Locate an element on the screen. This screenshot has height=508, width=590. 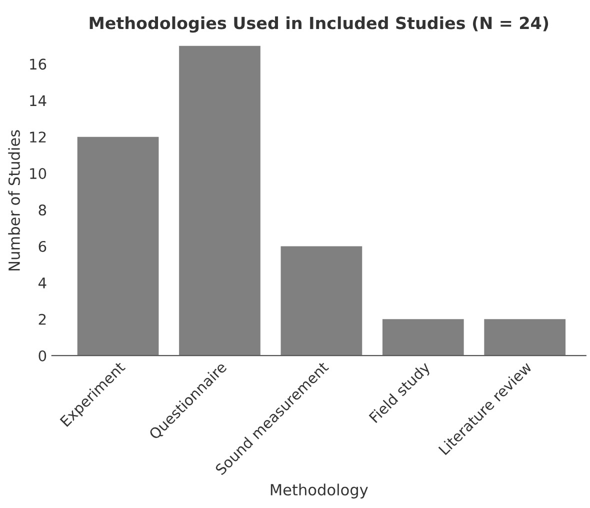
x-axis-title: Methodology is located at coordinates (319, 491).